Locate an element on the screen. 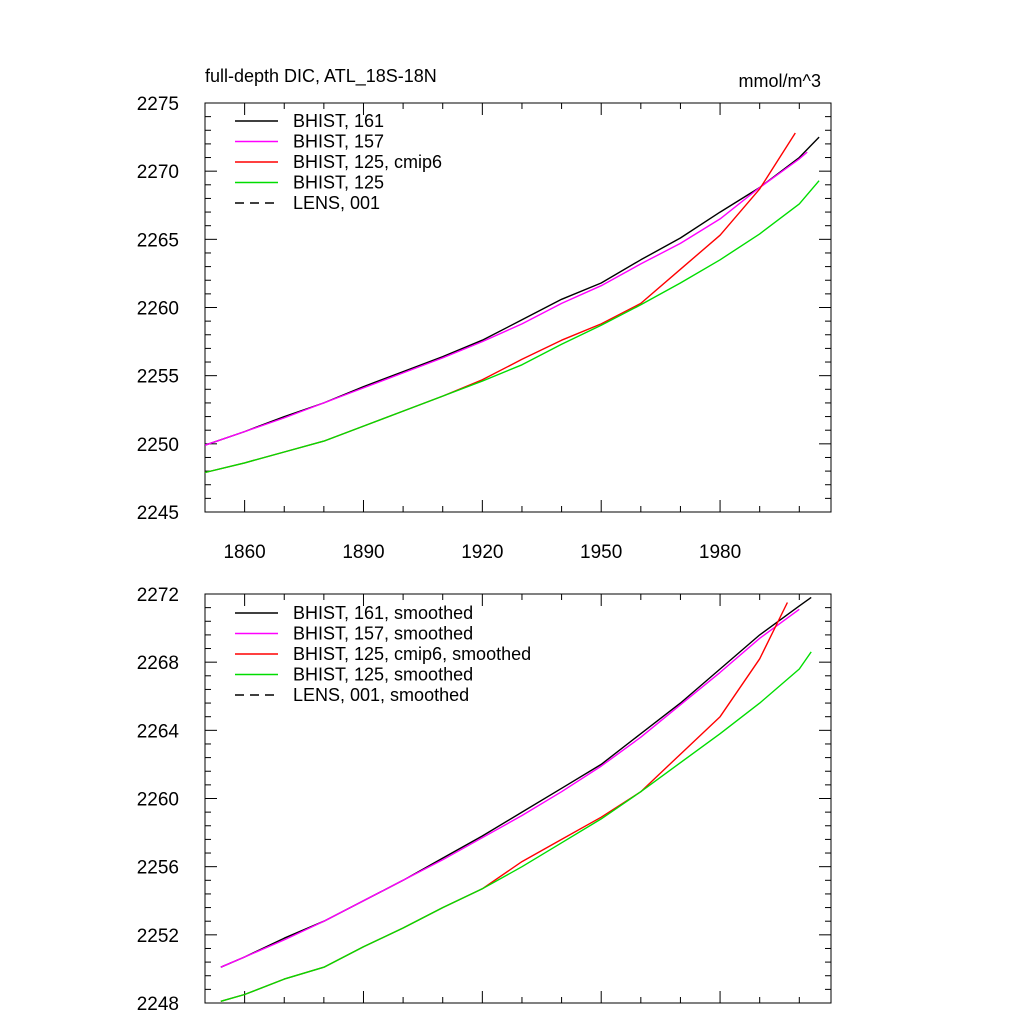 The image size is (1024, 1024). y-tick-label: 2270 is located at coordinates (158, 172).